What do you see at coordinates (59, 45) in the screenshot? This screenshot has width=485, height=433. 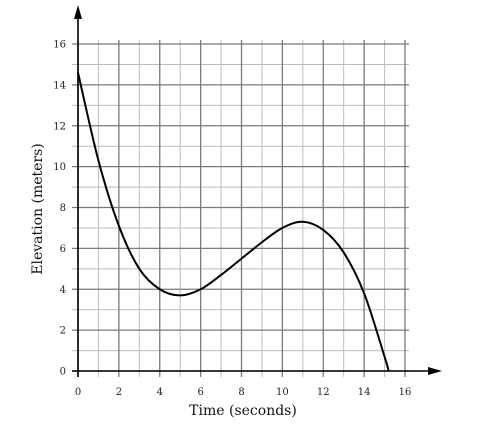 I see `y-tick-label: 16` at bounding box center [59, 45].